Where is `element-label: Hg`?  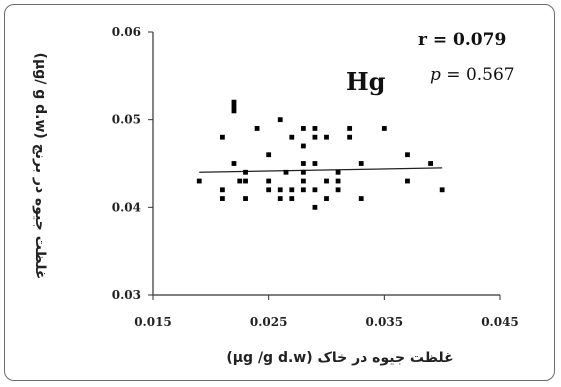
element-label: Hg is located at coordinates (366, 81).